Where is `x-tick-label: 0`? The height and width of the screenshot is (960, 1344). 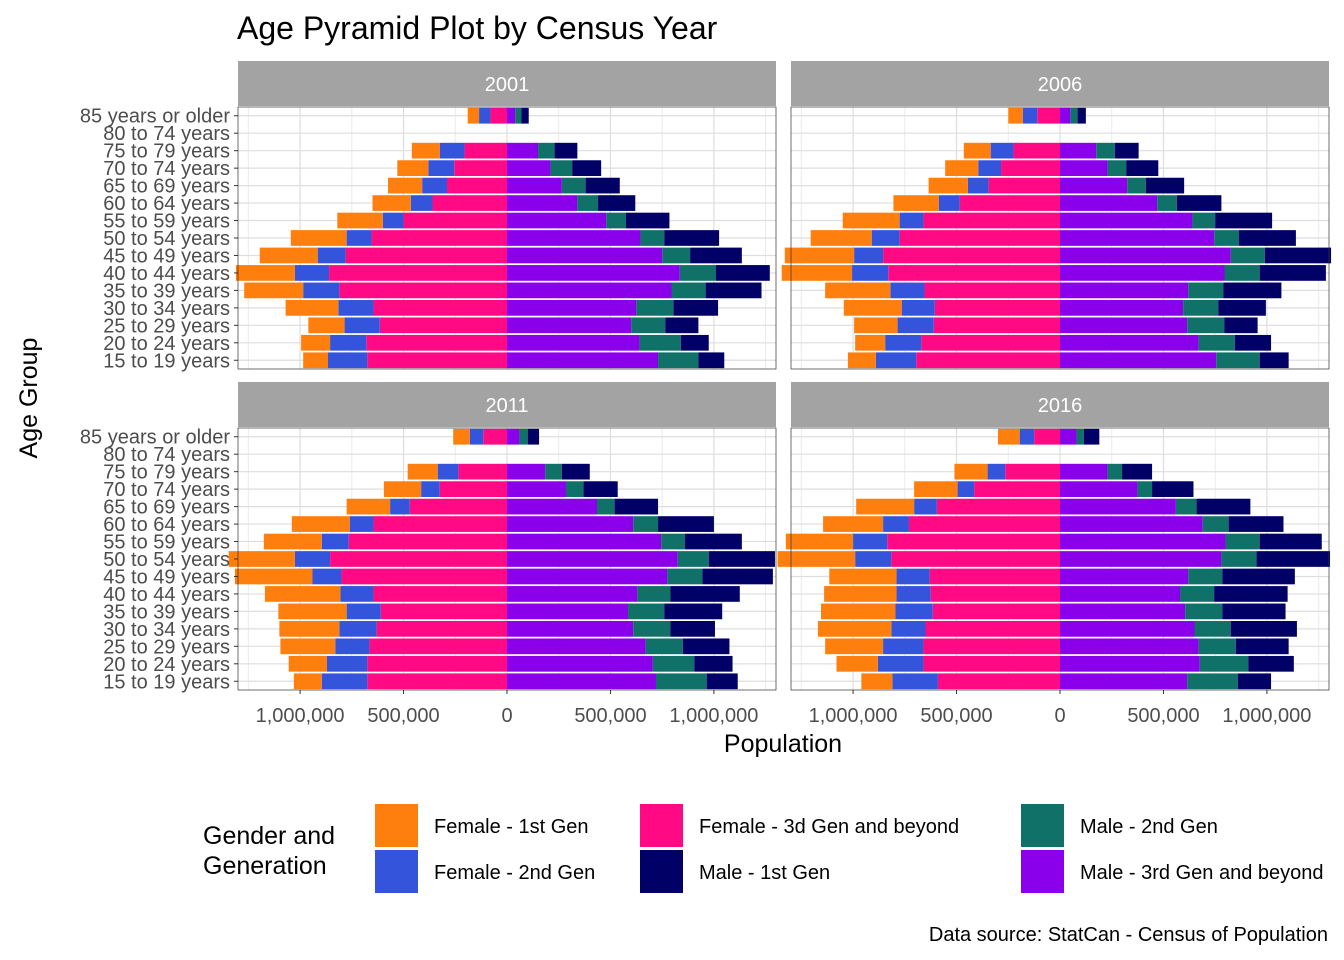
x-tick-label: 0 is located at coordinates (506, 716).